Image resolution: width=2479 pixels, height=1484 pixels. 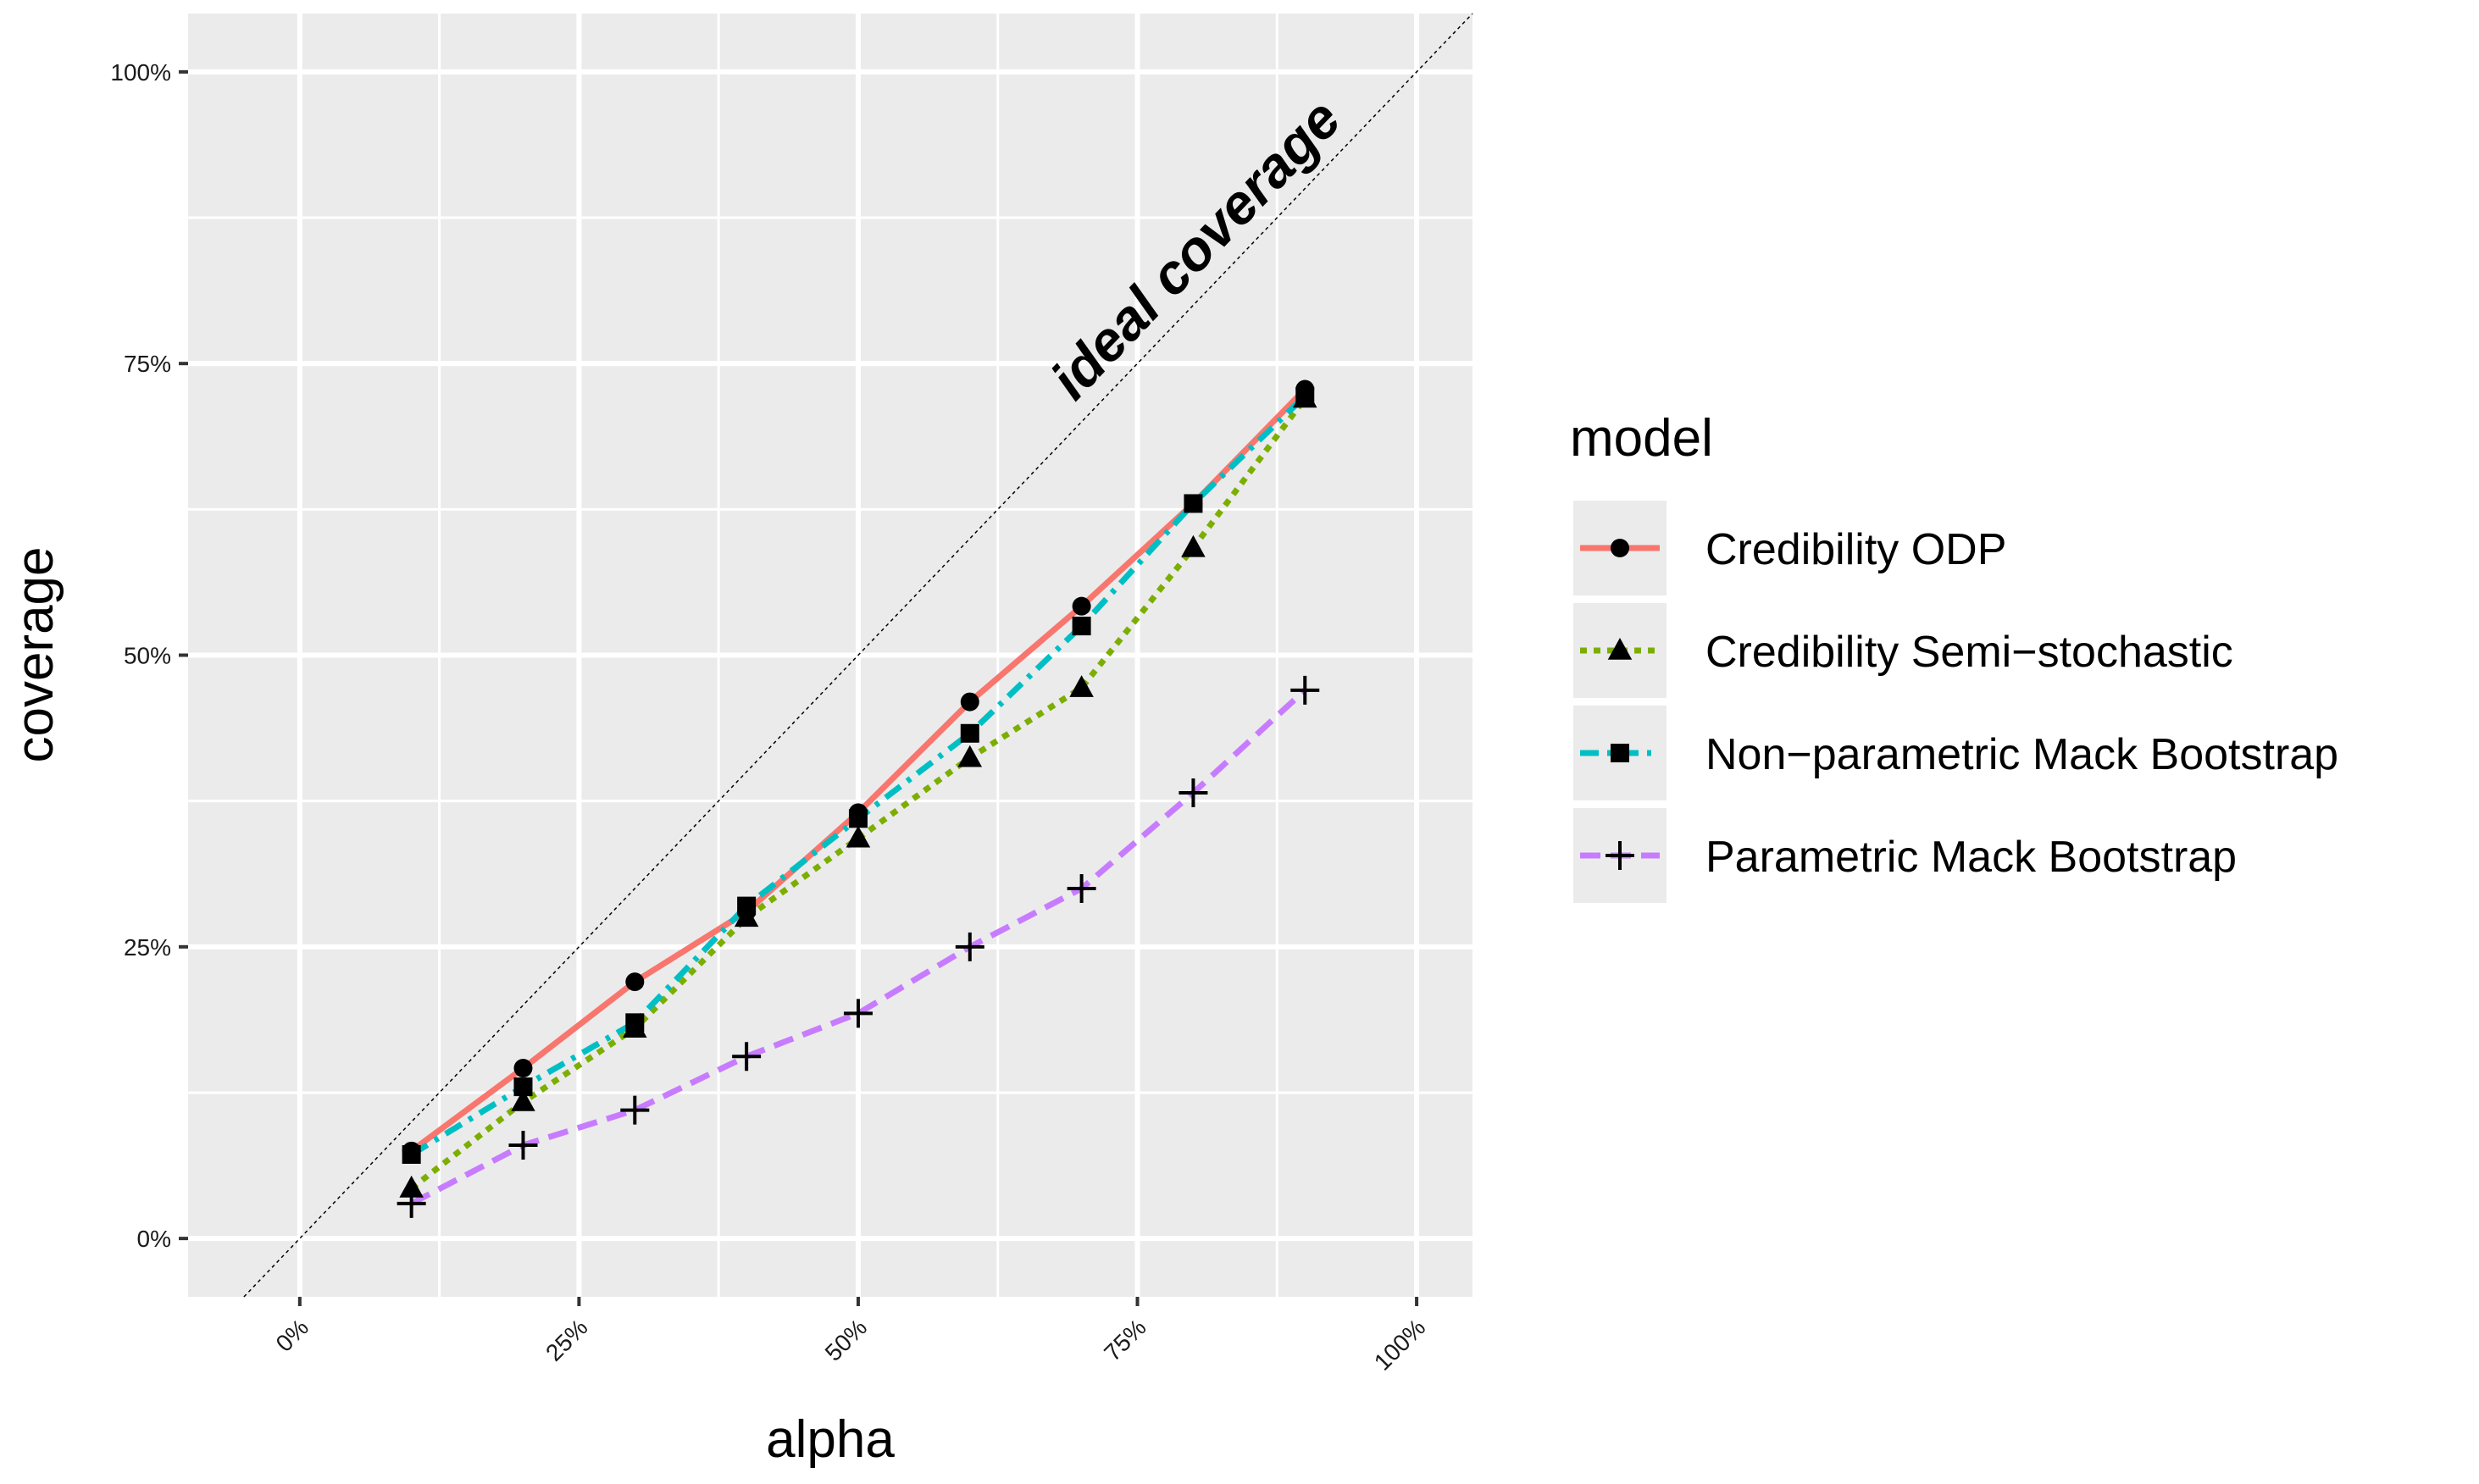 What do you see at coordinates (567, 1340) in the screenshot?
I see `x-tick-label: 25%` at bounding box center [567, 1340].